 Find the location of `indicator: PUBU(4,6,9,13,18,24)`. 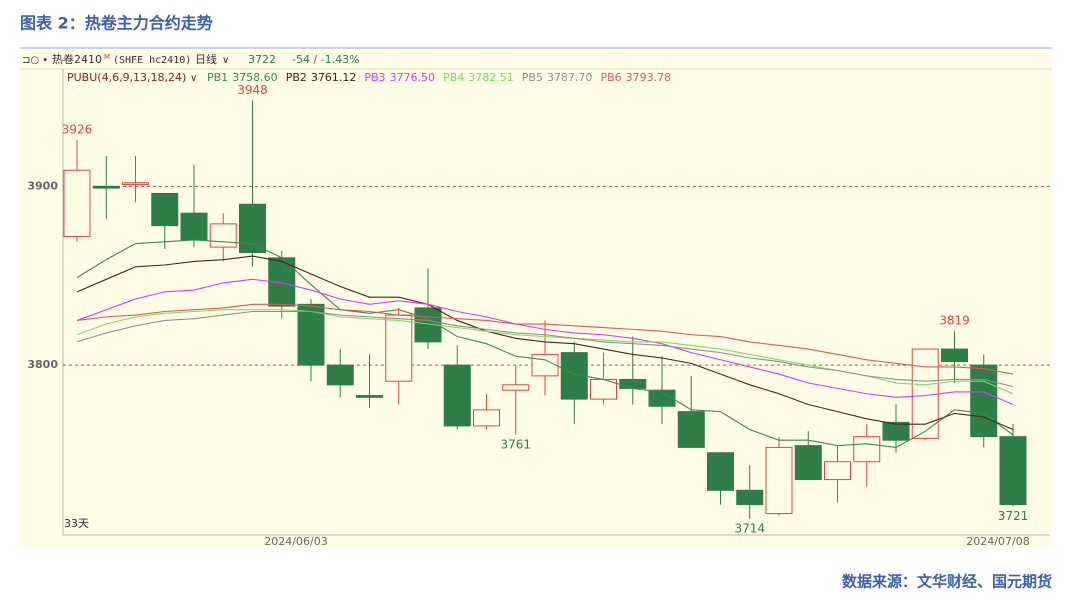

indicator: PUBU(4,6,9,13,18,24) is located at coordinates (126, 77).